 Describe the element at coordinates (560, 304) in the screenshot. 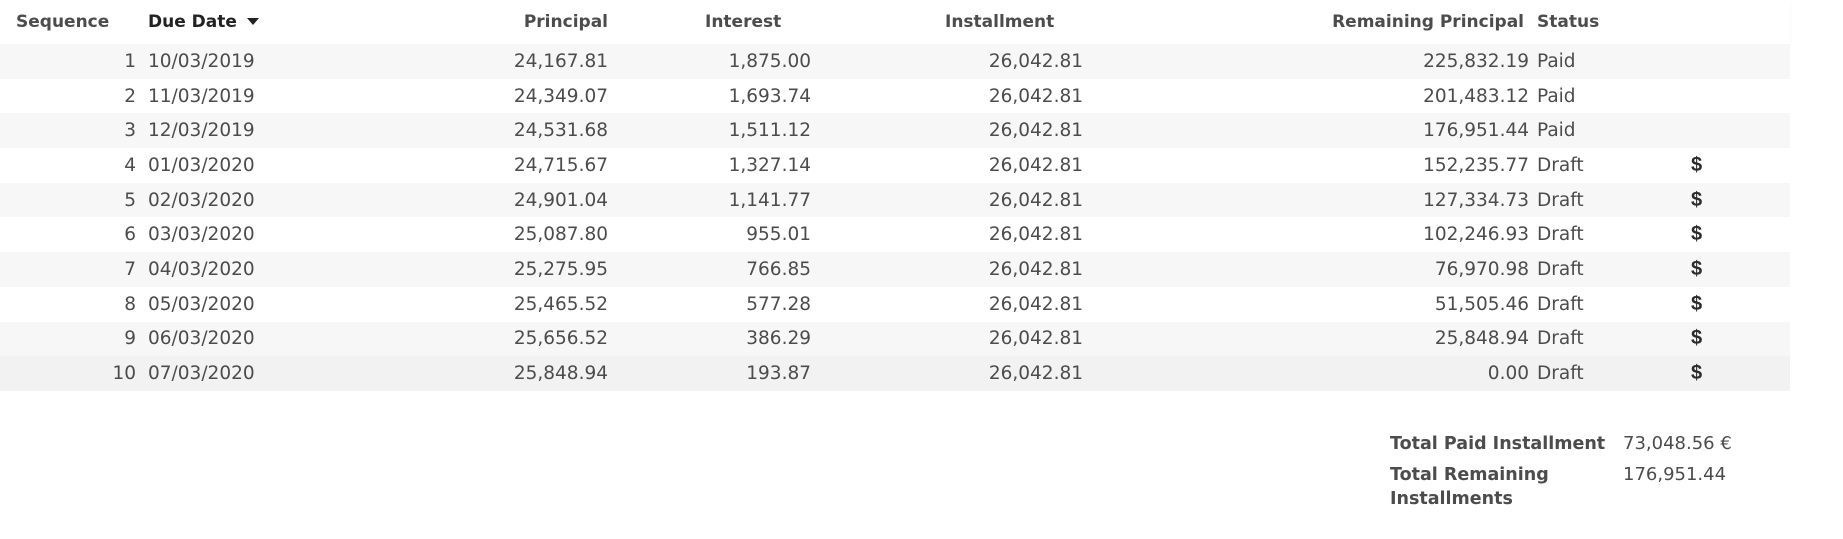

I see `cell-principal: 25,465.52` at that location.